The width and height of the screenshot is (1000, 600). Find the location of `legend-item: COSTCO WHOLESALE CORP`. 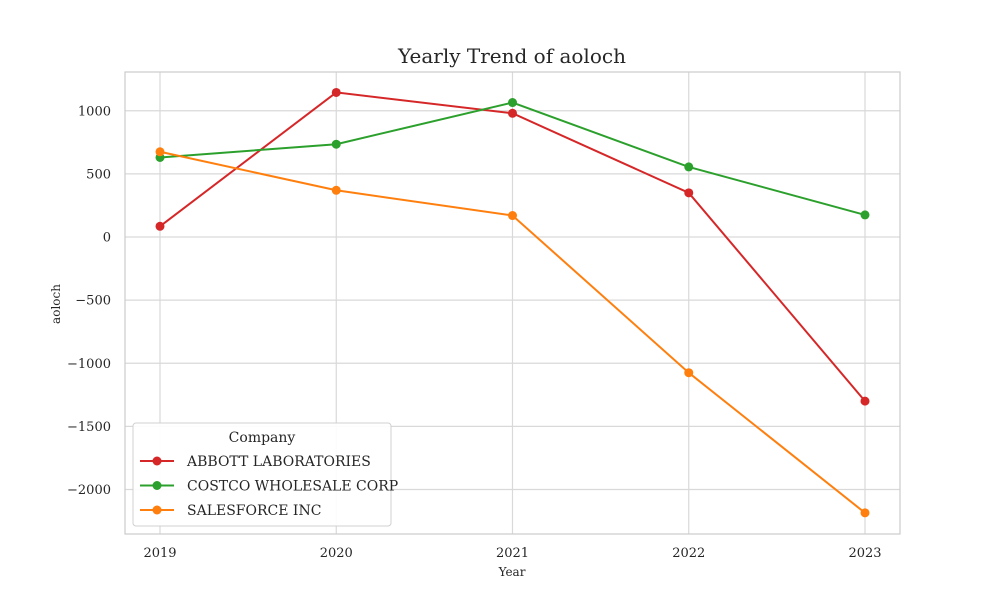

legend-item: COSTCO WHOLESALE CORP is located at coordinates (269, 487).